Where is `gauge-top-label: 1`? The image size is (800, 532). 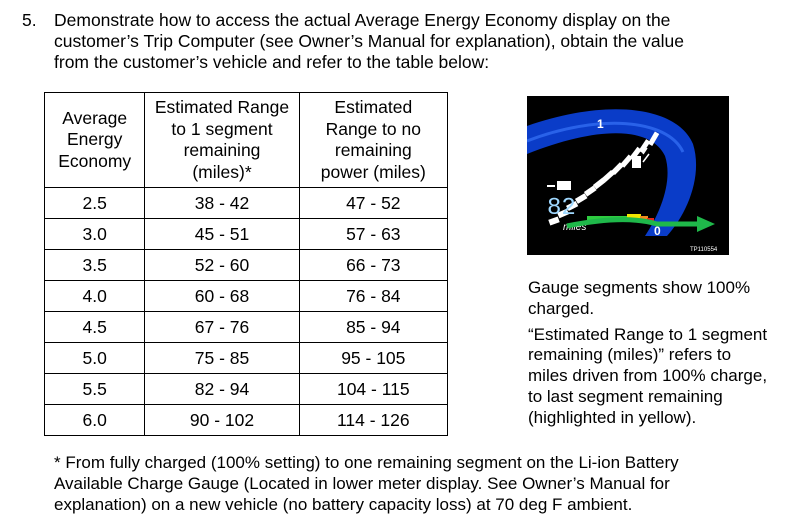 gauge-top-label: 1 is located at coordinates (600, 124).